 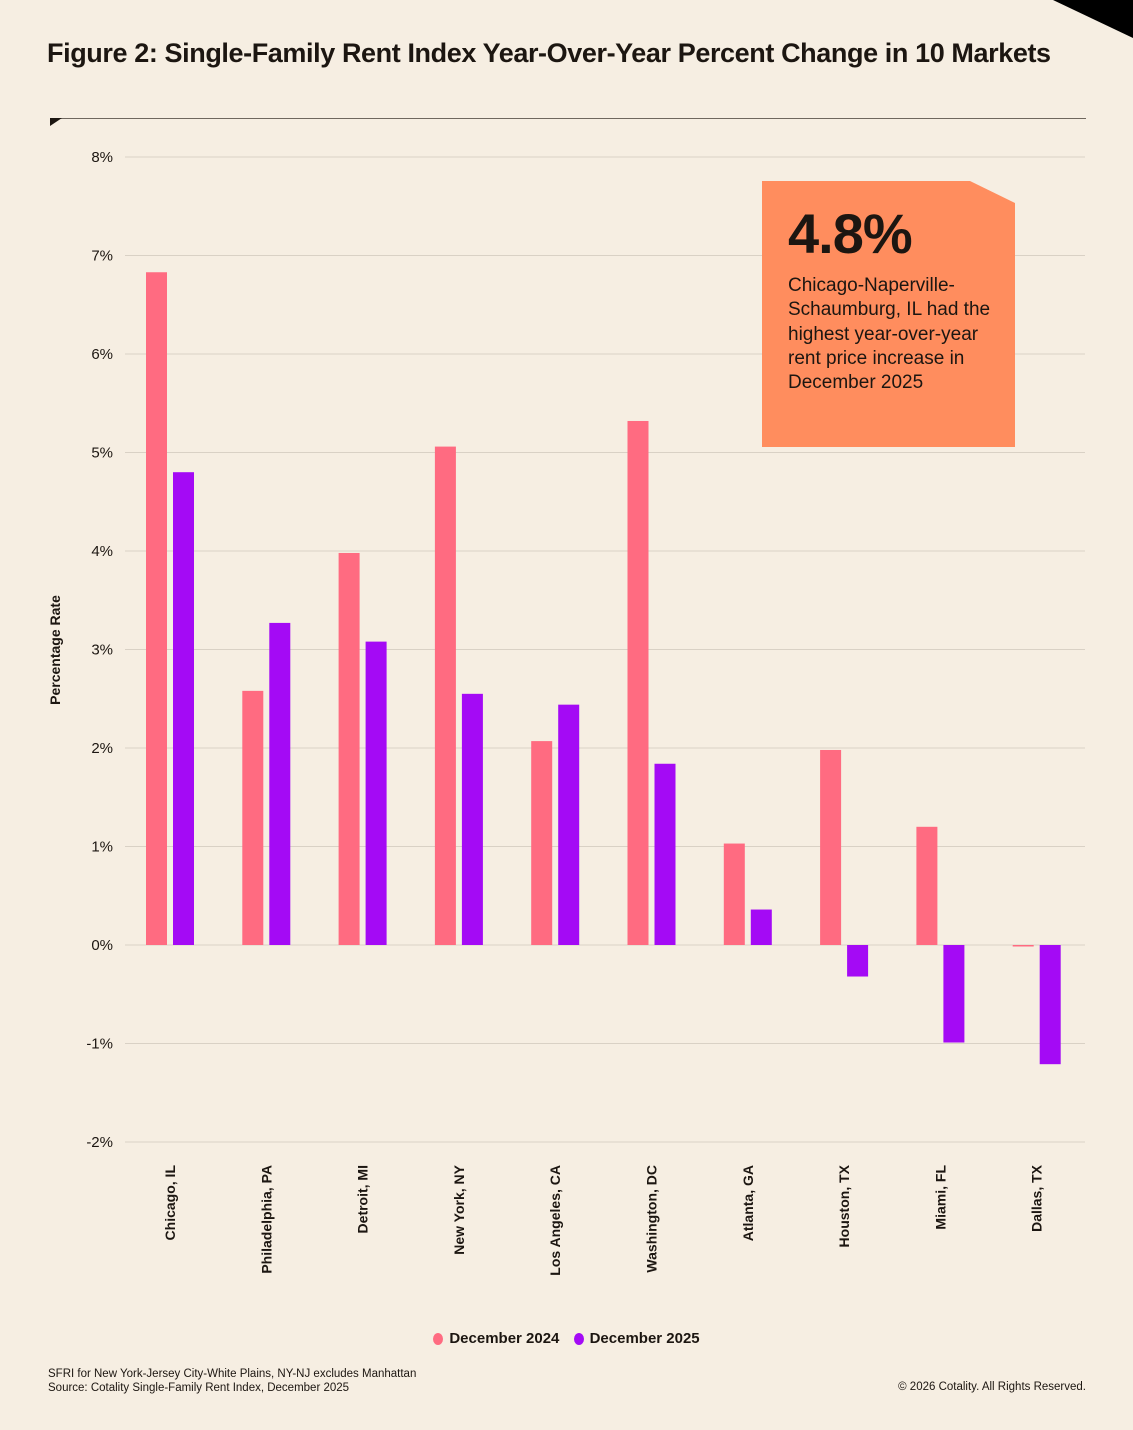 What do you see at coordinates (844, 1205) in the screenshot?
I see `x-tick-label: Houston, TX` at bounding box center [844, 1205].